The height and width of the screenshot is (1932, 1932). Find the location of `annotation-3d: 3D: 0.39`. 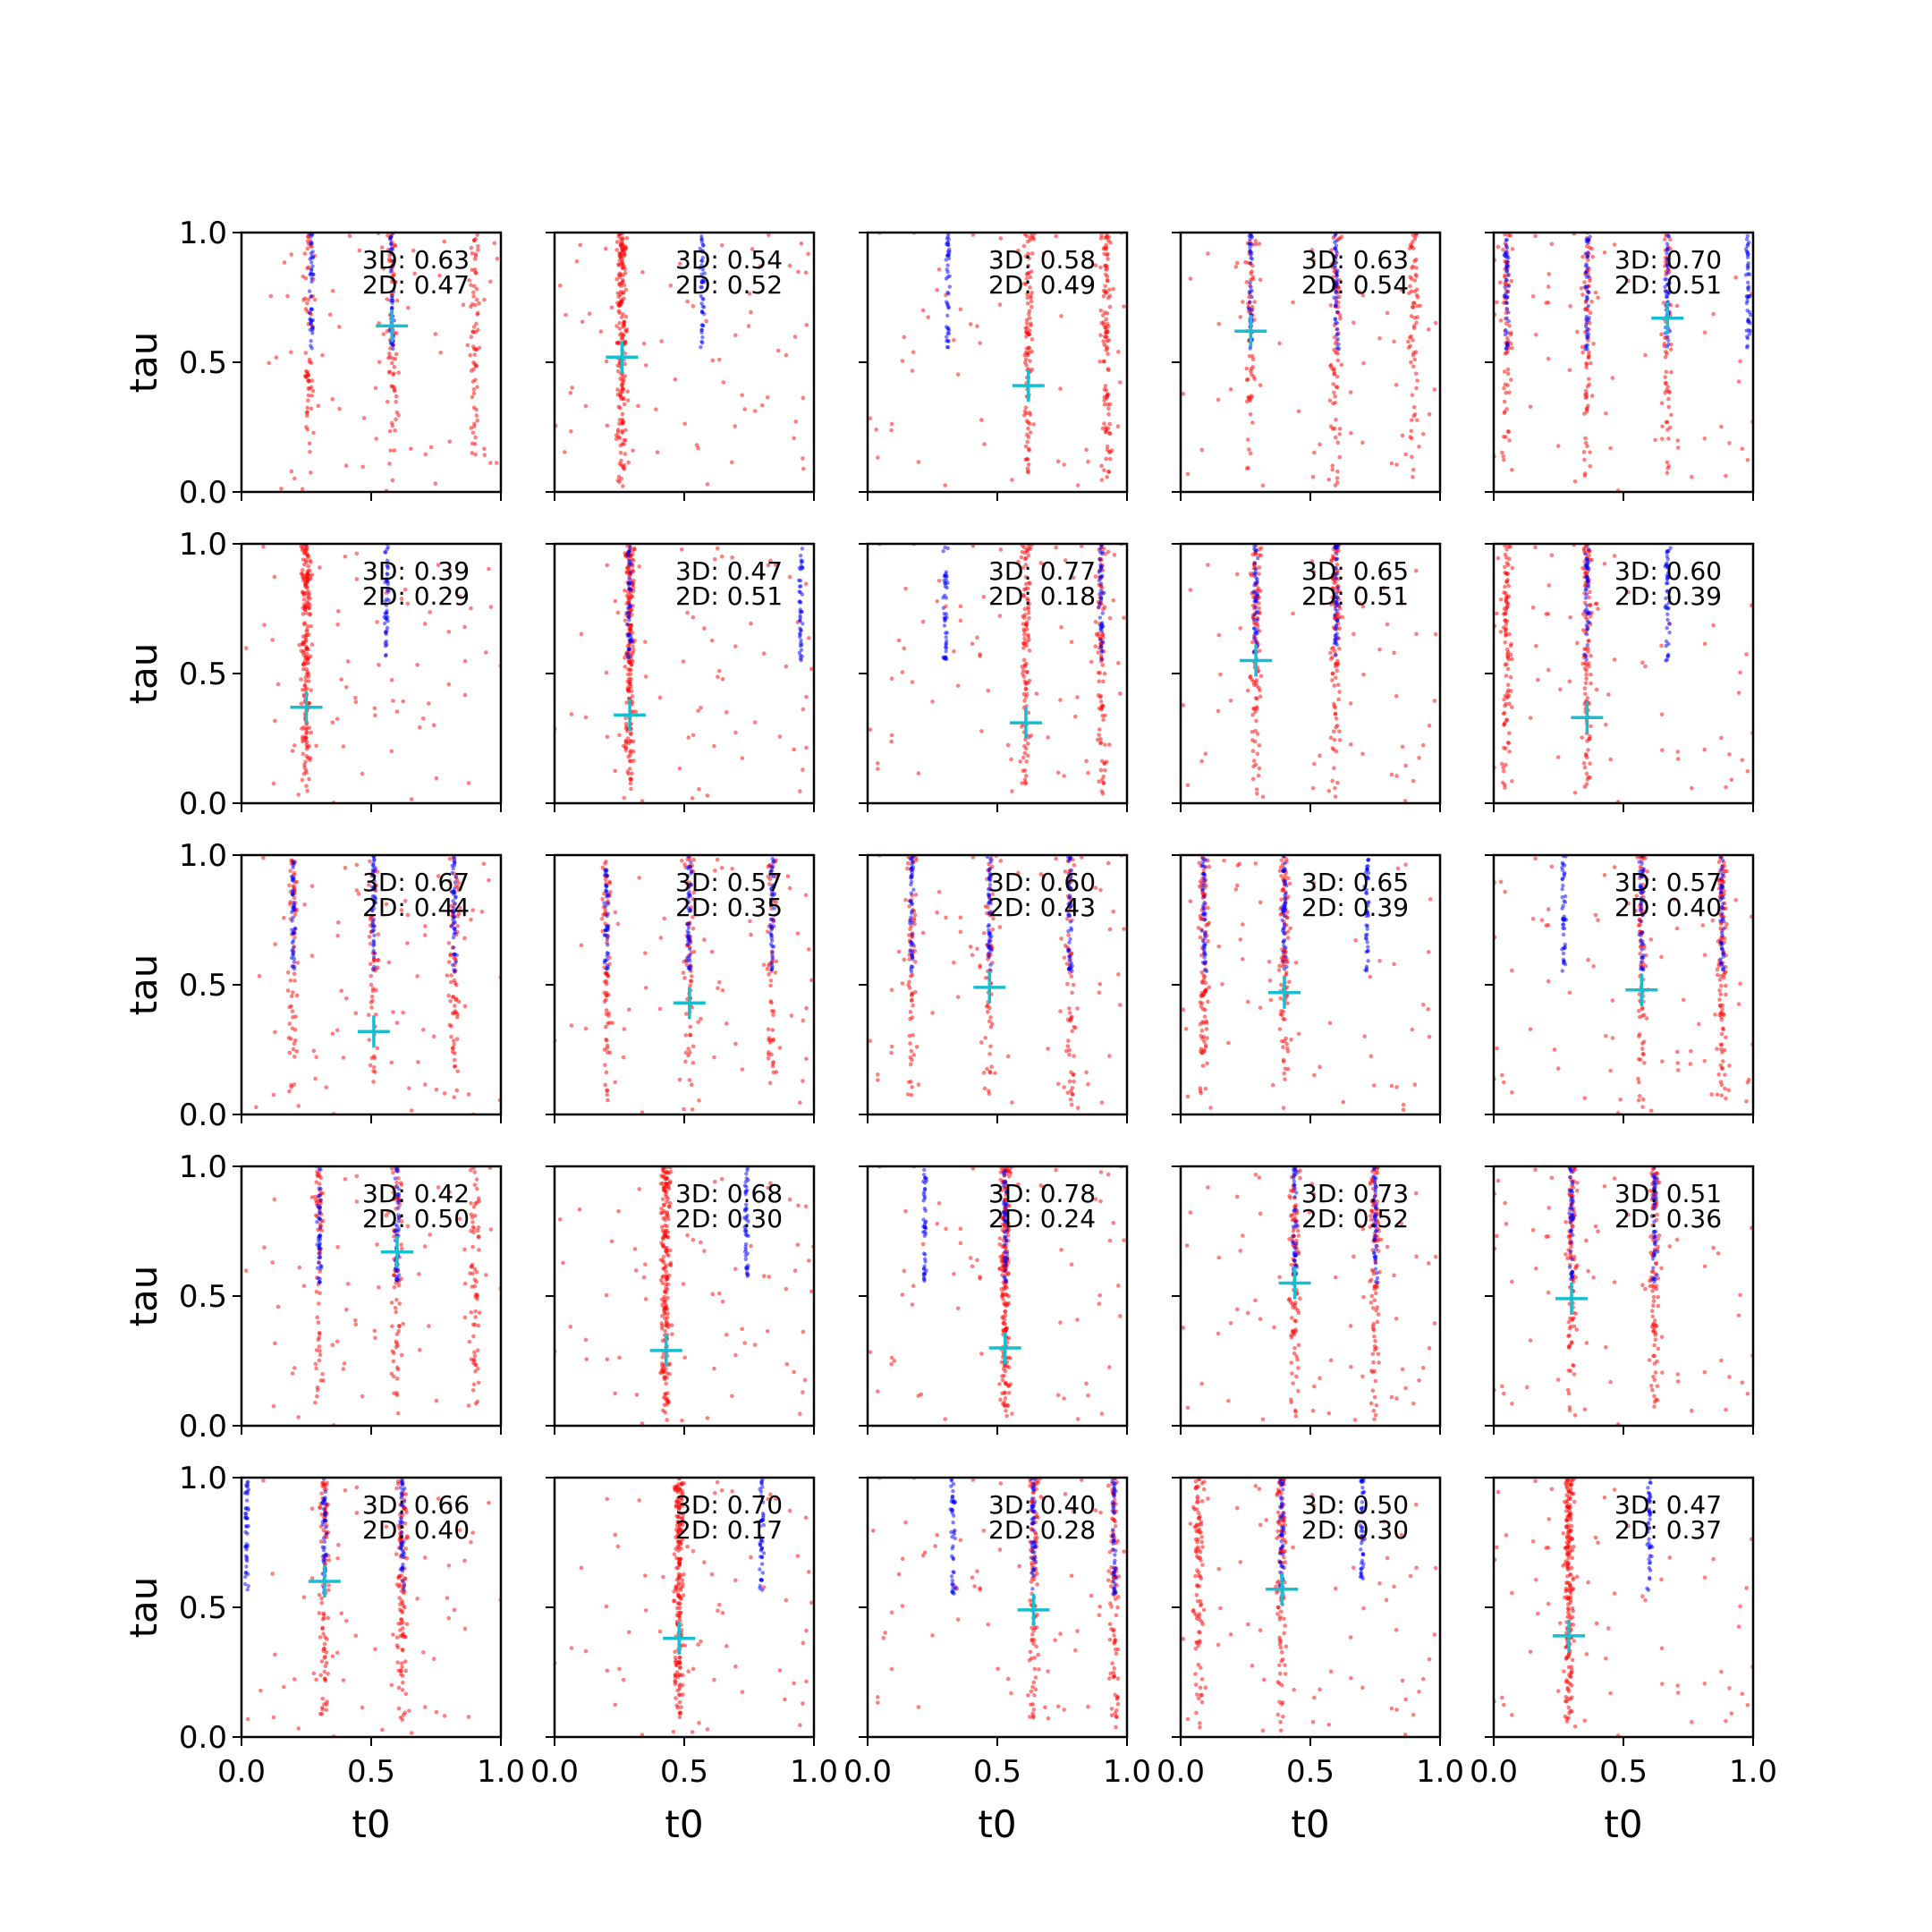

annotation-3d: 3D: 0.39 is located at coordinates (416, 571).